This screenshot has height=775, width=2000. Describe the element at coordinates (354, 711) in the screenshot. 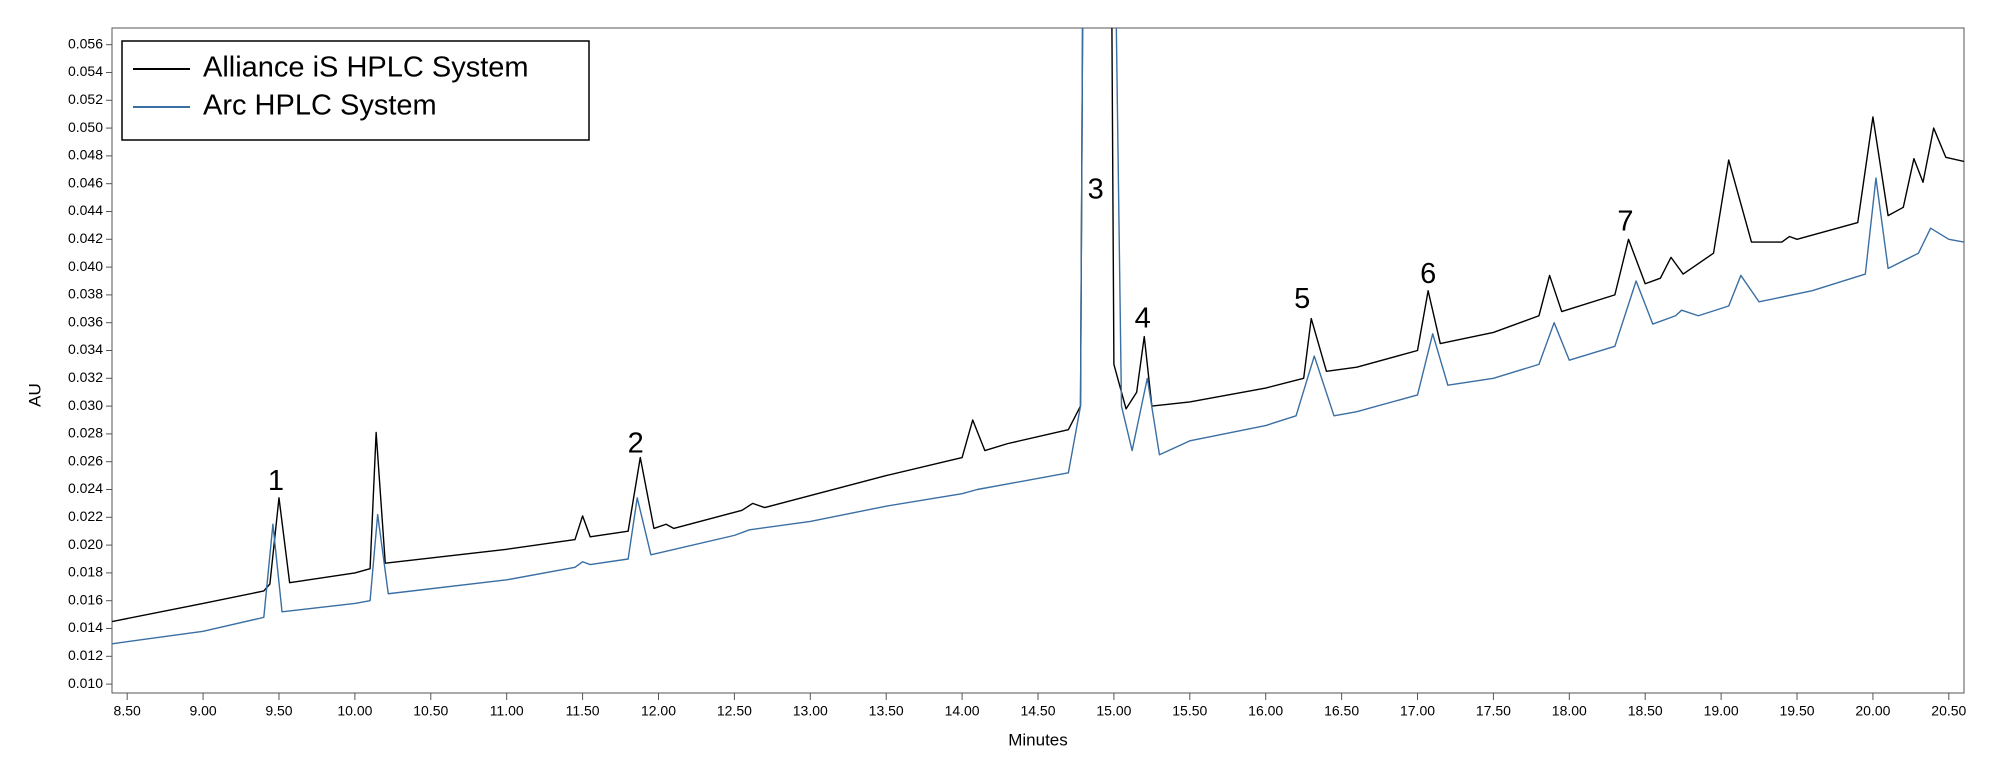

I see `x-tick-label: 10.00` at that location.